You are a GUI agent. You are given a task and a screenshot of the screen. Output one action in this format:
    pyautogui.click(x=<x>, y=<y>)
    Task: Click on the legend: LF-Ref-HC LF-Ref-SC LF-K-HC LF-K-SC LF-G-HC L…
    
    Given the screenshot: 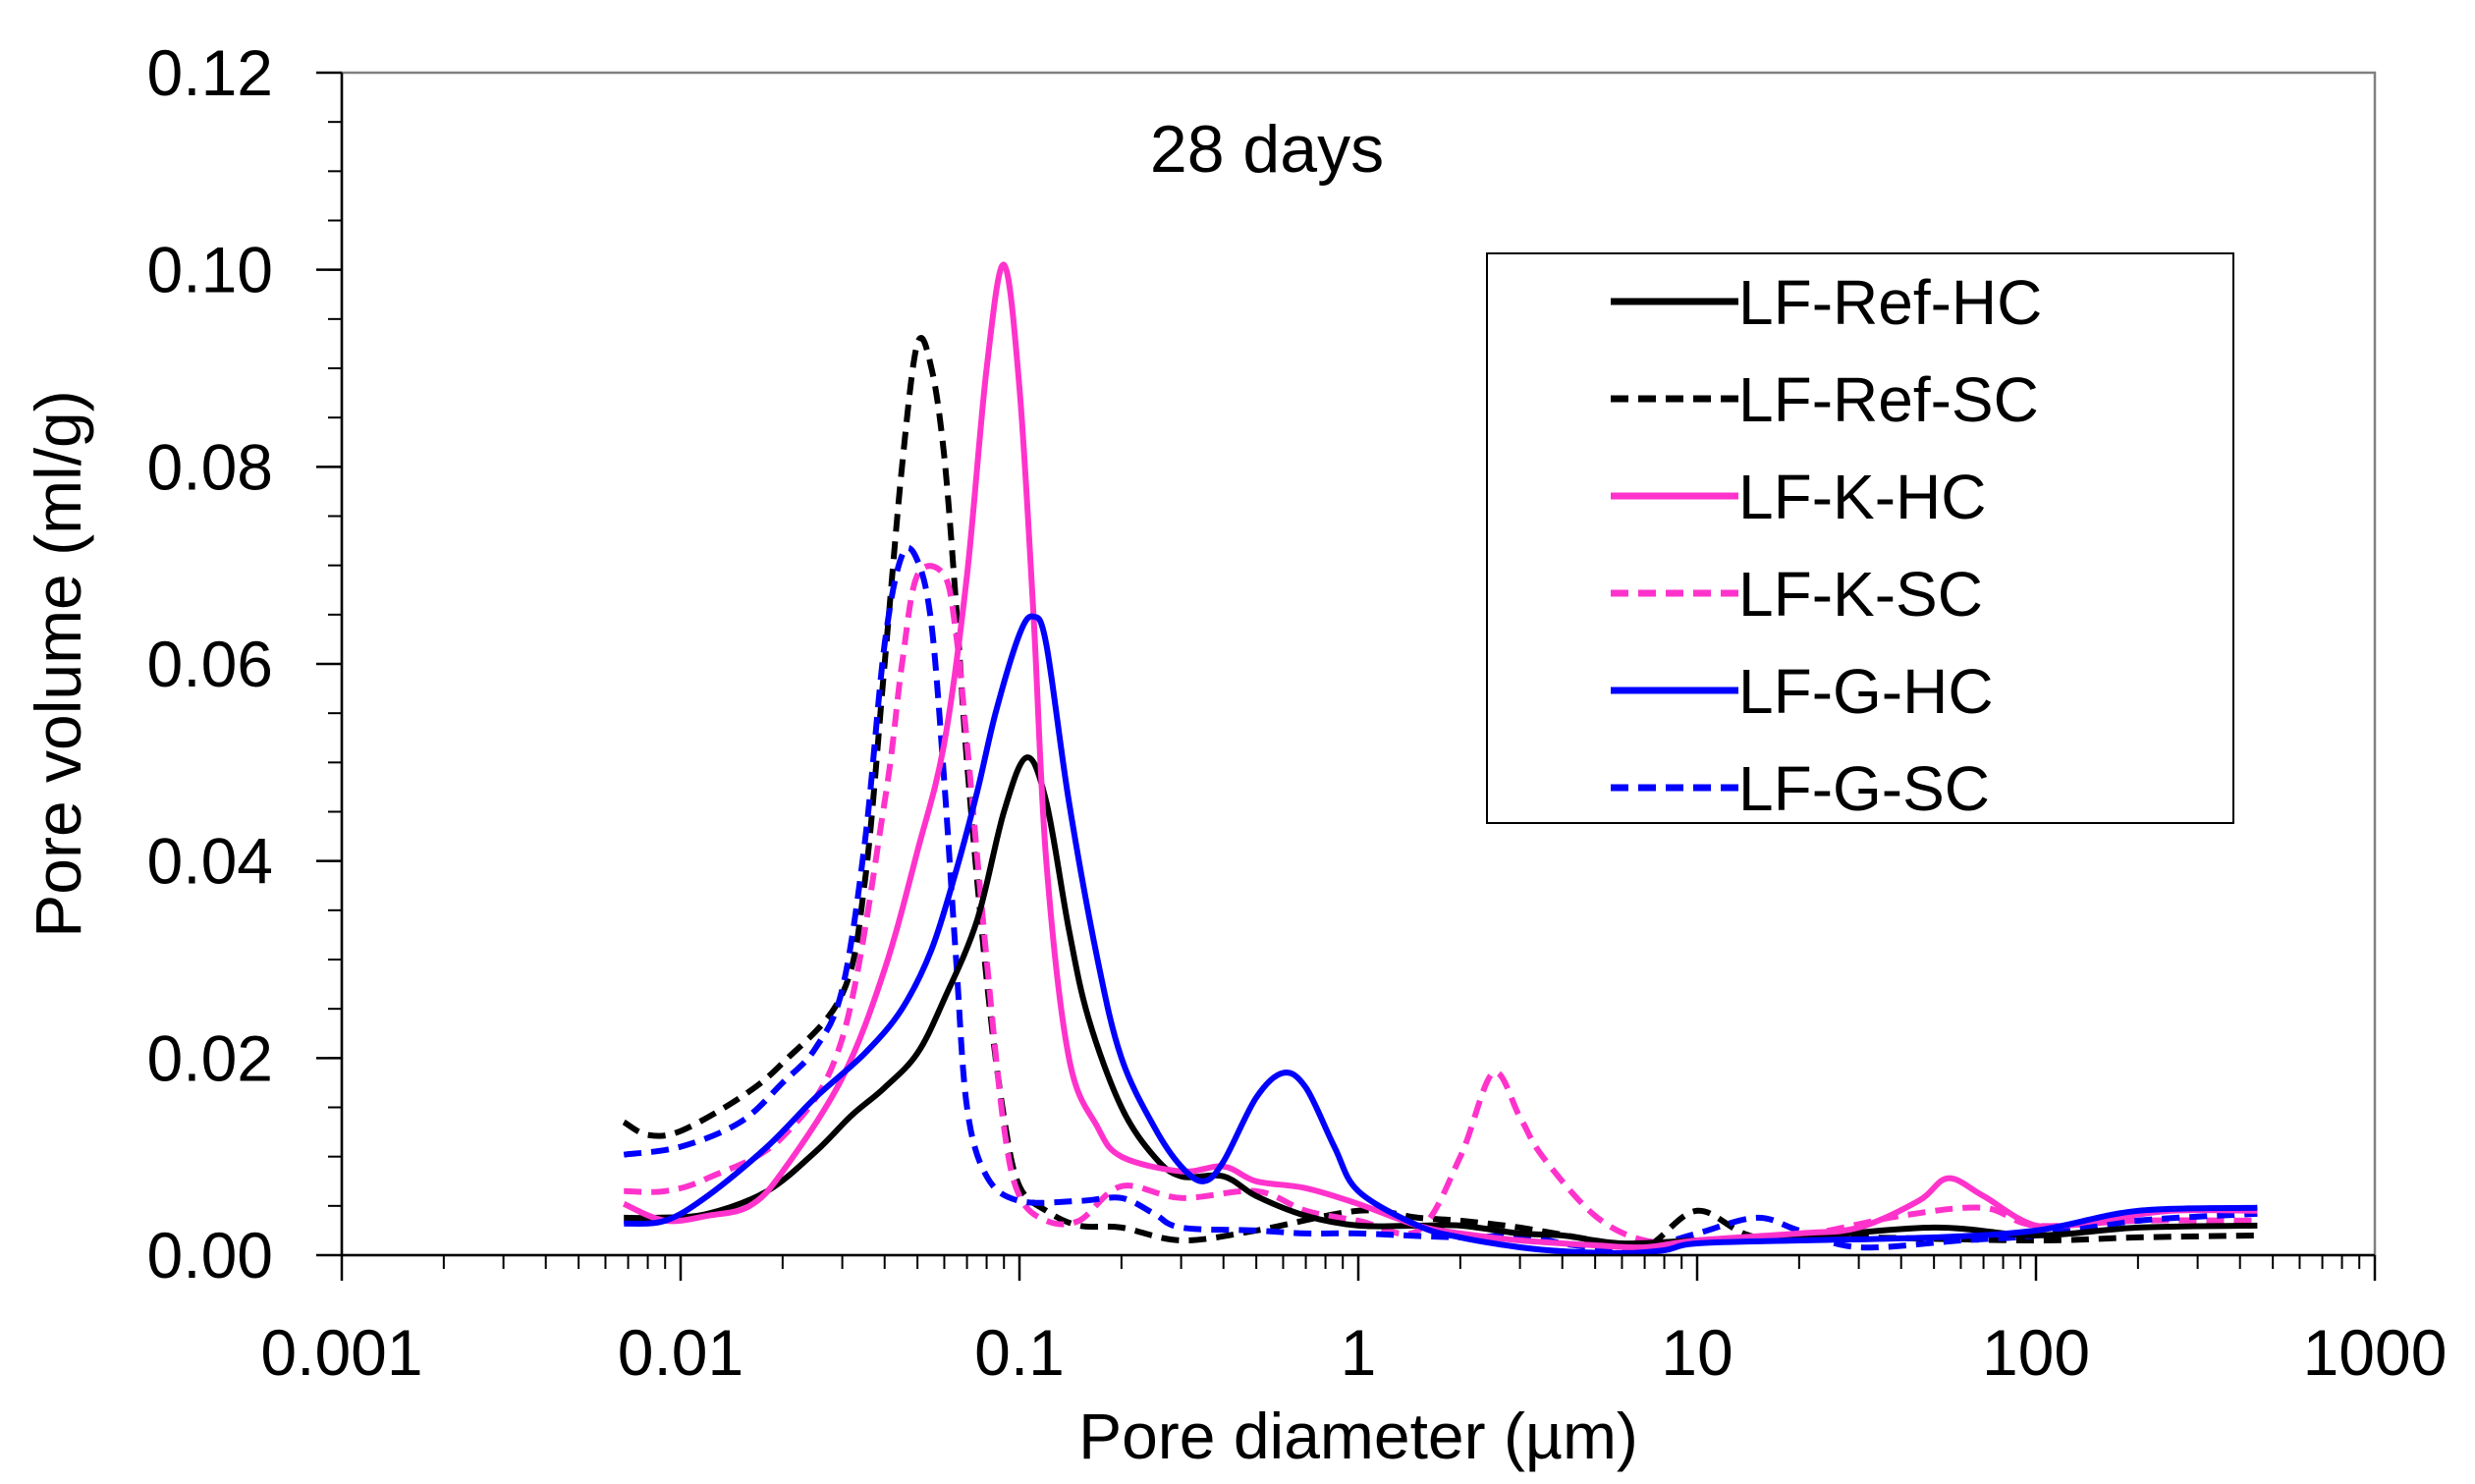 What is the action you would take?
    pyautogui.click(x=1860, y=538)
    